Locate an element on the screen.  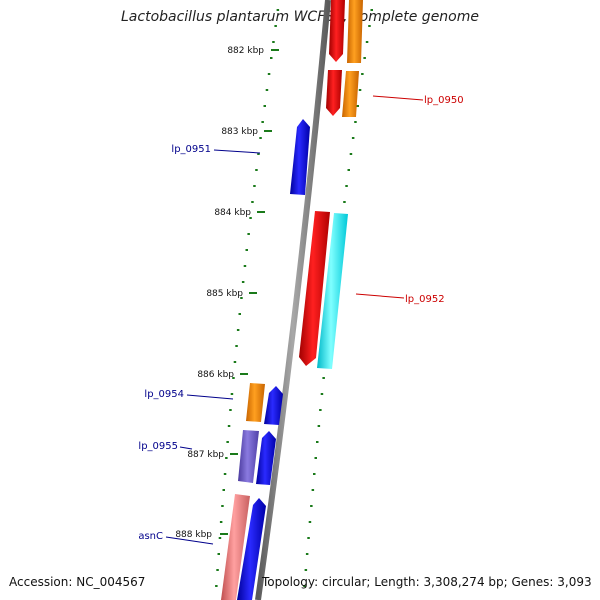
reverse-strand-genes is located at coordinates (265, 359).